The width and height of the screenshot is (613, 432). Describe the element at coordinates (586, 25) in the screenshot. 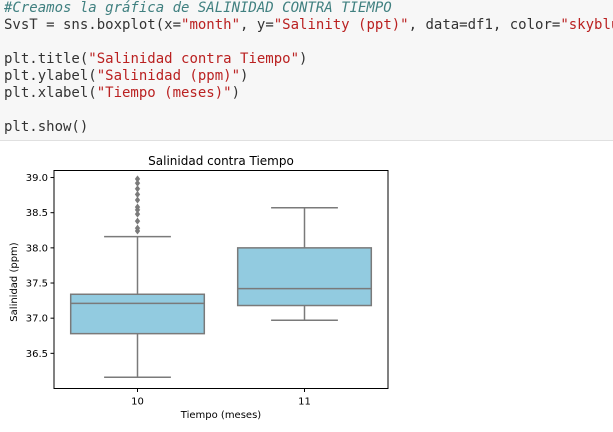

I see `code-string: "skyblue"` at that location.